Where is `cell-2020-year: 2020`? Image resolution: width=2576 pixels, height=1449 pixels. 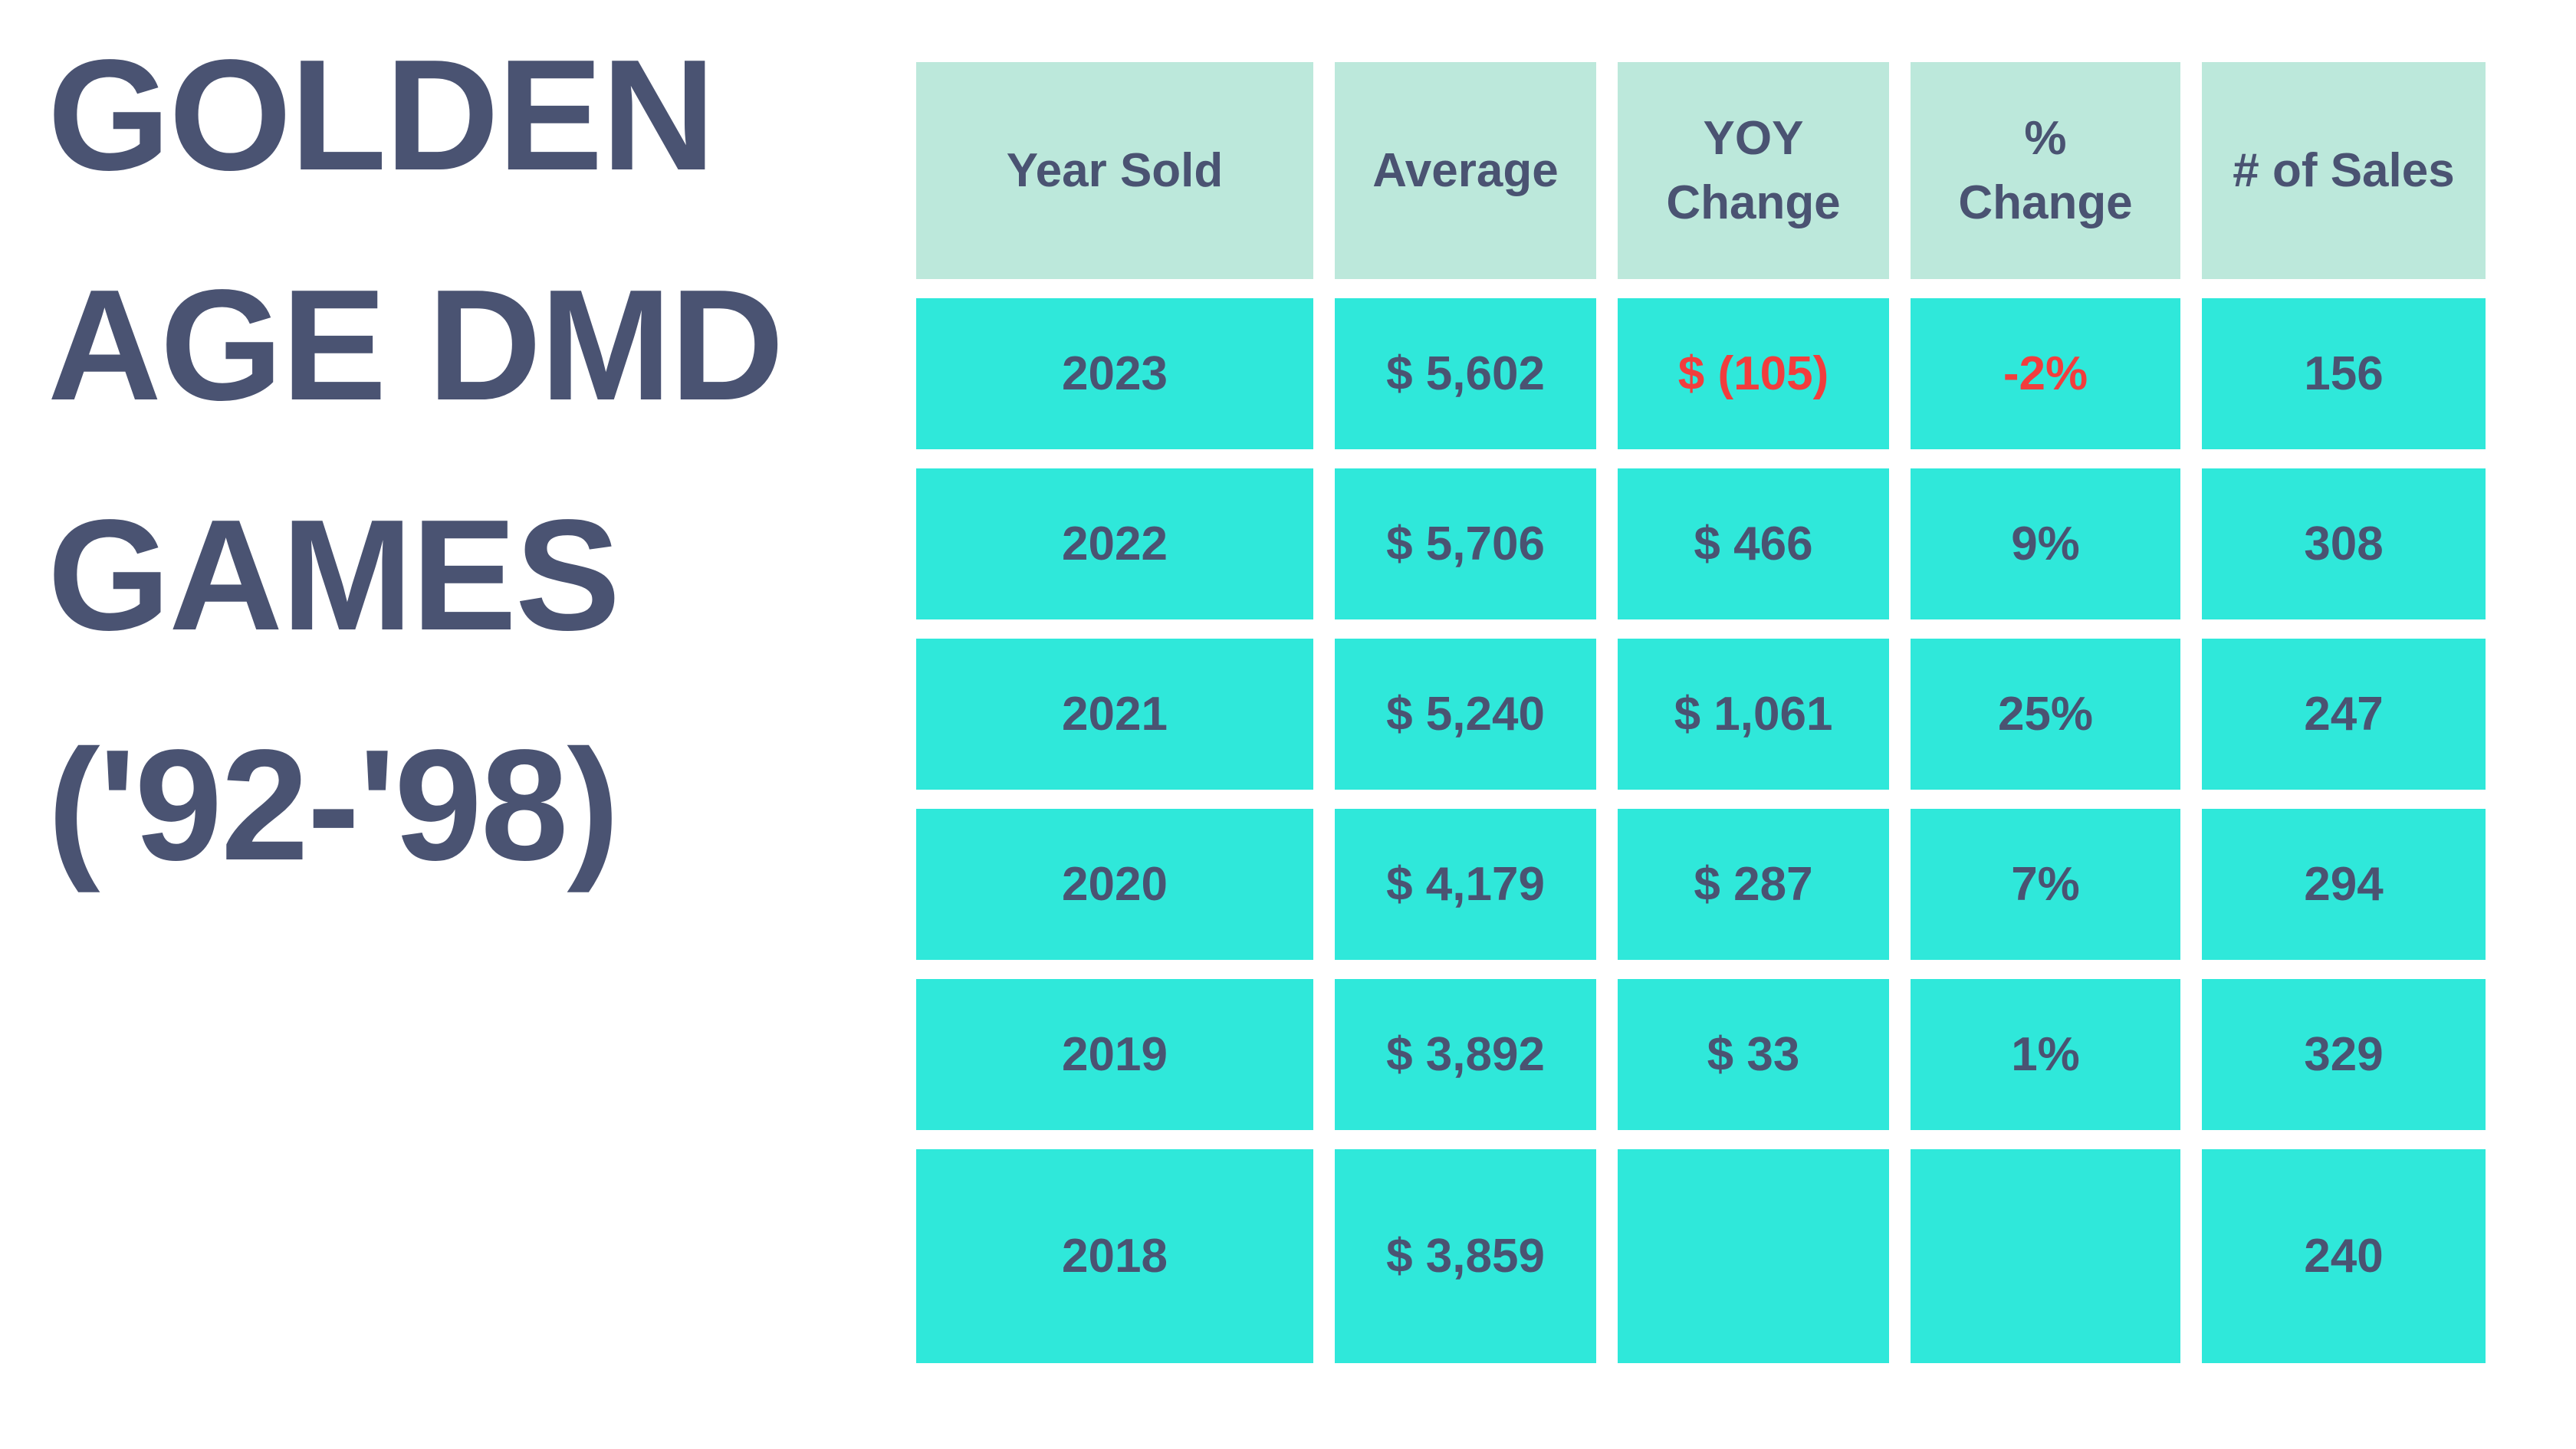 cell-2020-year: 2020 is located at coordinates (1114, 884).